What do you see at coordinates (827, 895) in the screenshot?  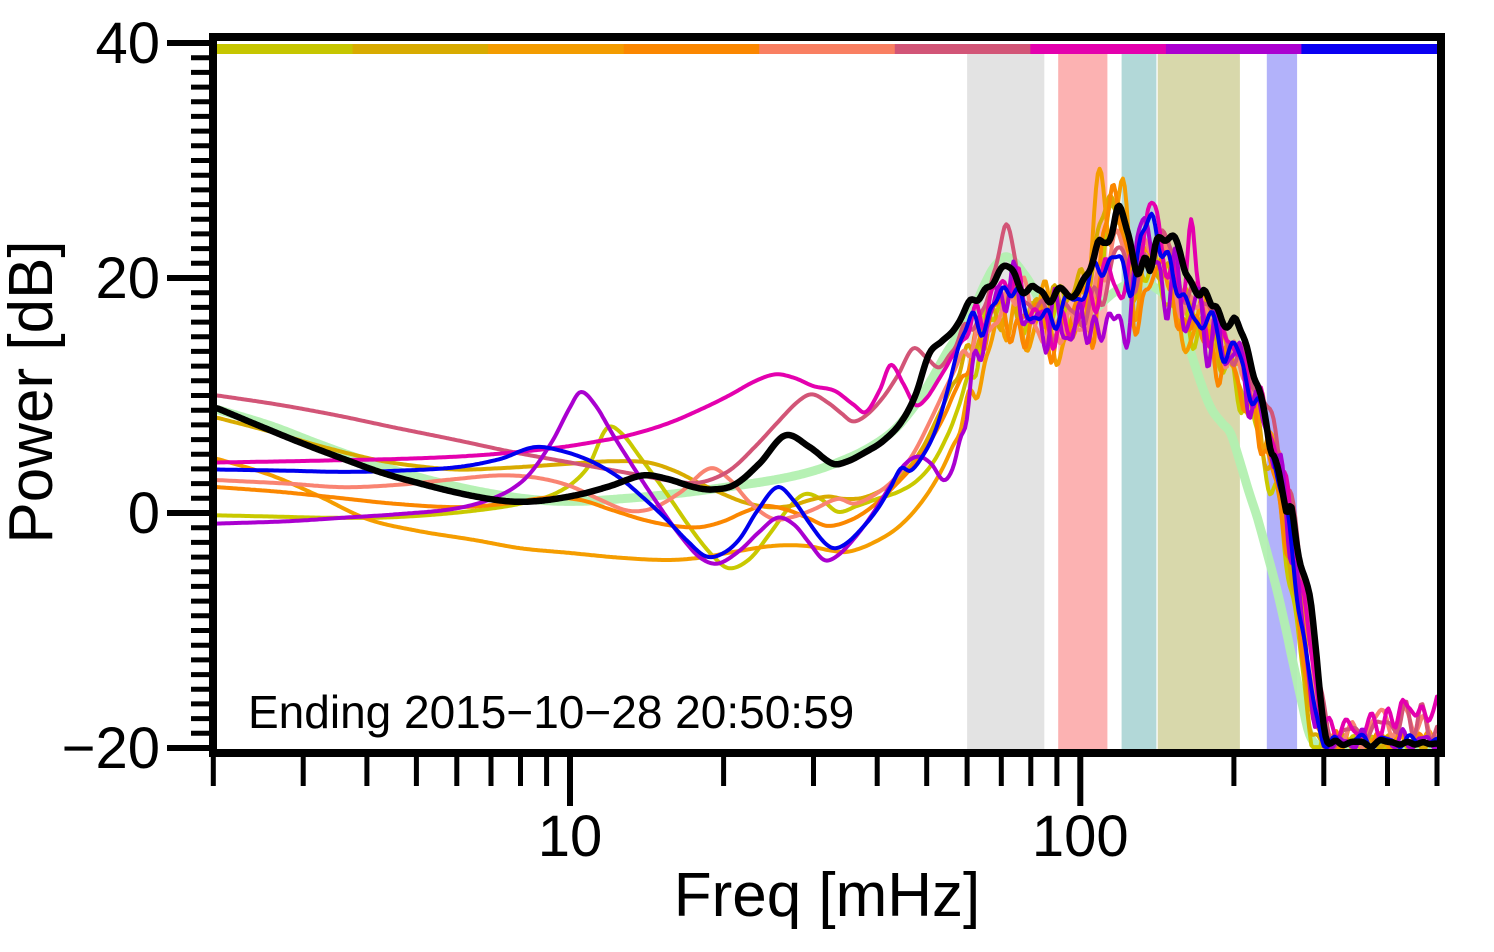 I see `x-axis-title: Freq [mHz]` at bounding box center [827, 895].